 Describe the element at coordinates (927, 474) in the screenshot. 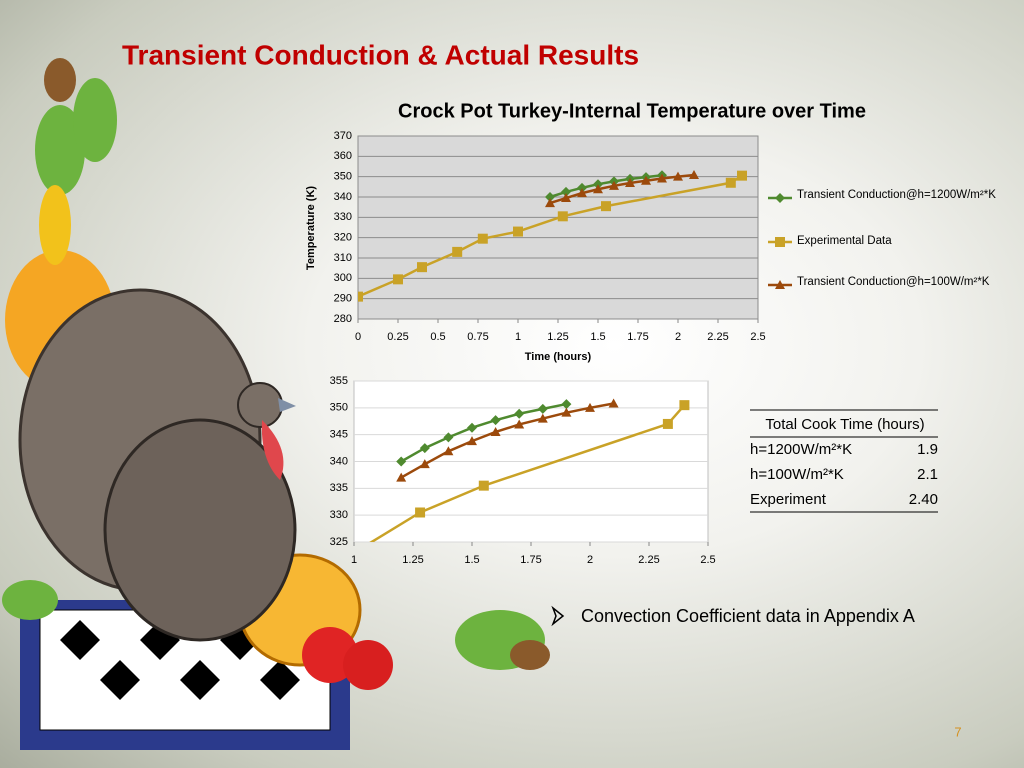

I see `table-cell: 2.1` at that location.